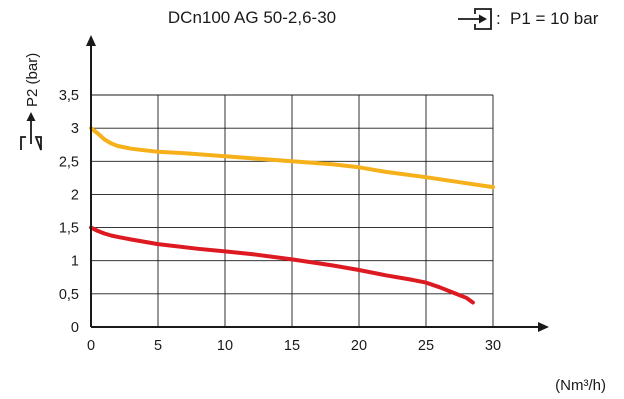  Describe the element at coordinates (91, 346) in the screenshot. I see `x-tick-label: 0` at that location.